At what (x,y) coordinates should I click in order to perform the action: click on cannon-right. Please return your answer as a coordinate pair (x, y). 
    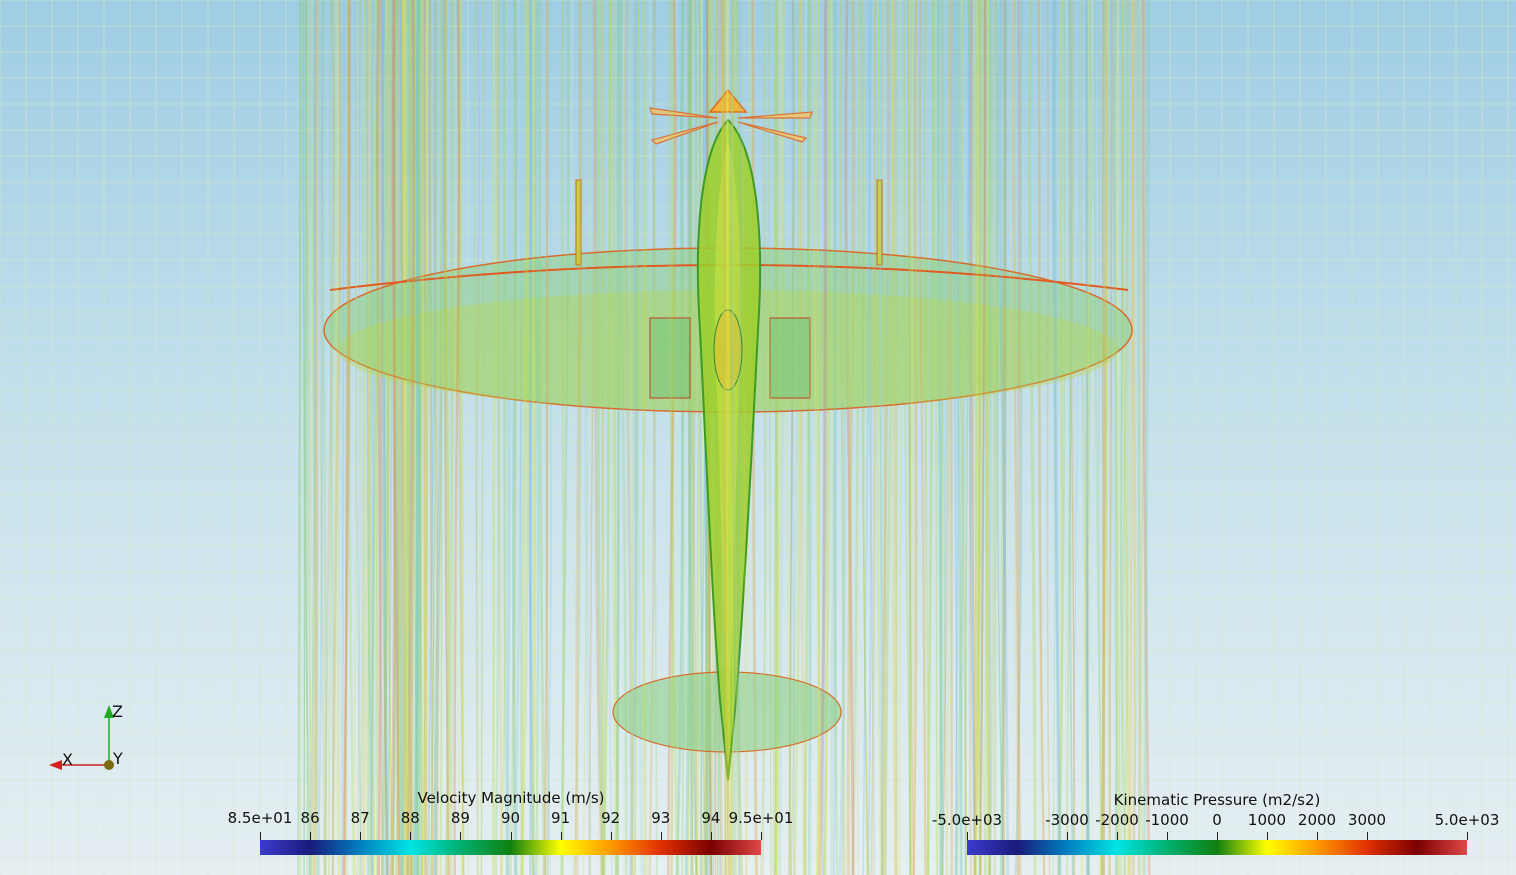
    Looking at the image, I should click on (879, 222).